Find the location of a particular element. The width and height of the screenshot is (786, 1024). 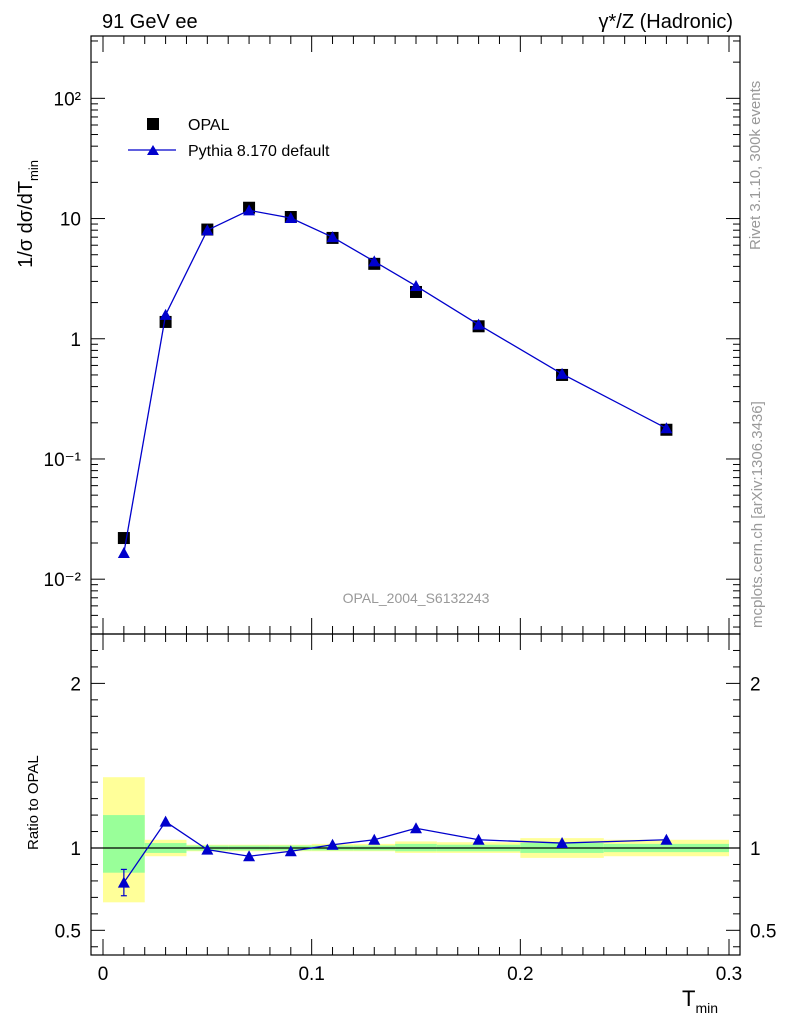

x-axis-label-text: T is located at coordinates (688, 998).